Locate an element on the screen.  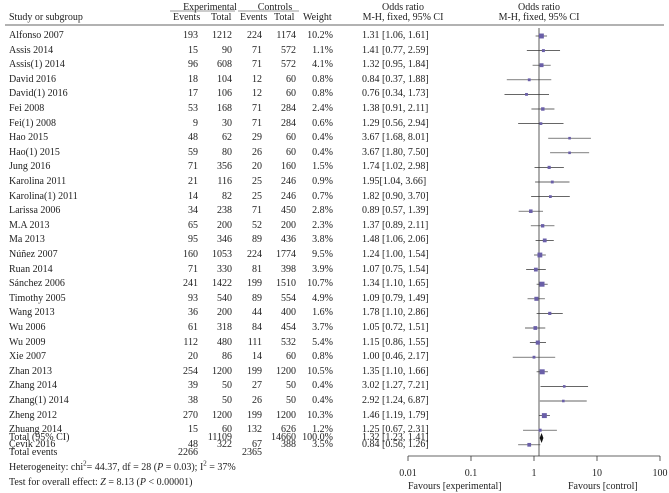
study-ci: 0.84 [0.37, 1.88] is located at coordinates (395, 79).